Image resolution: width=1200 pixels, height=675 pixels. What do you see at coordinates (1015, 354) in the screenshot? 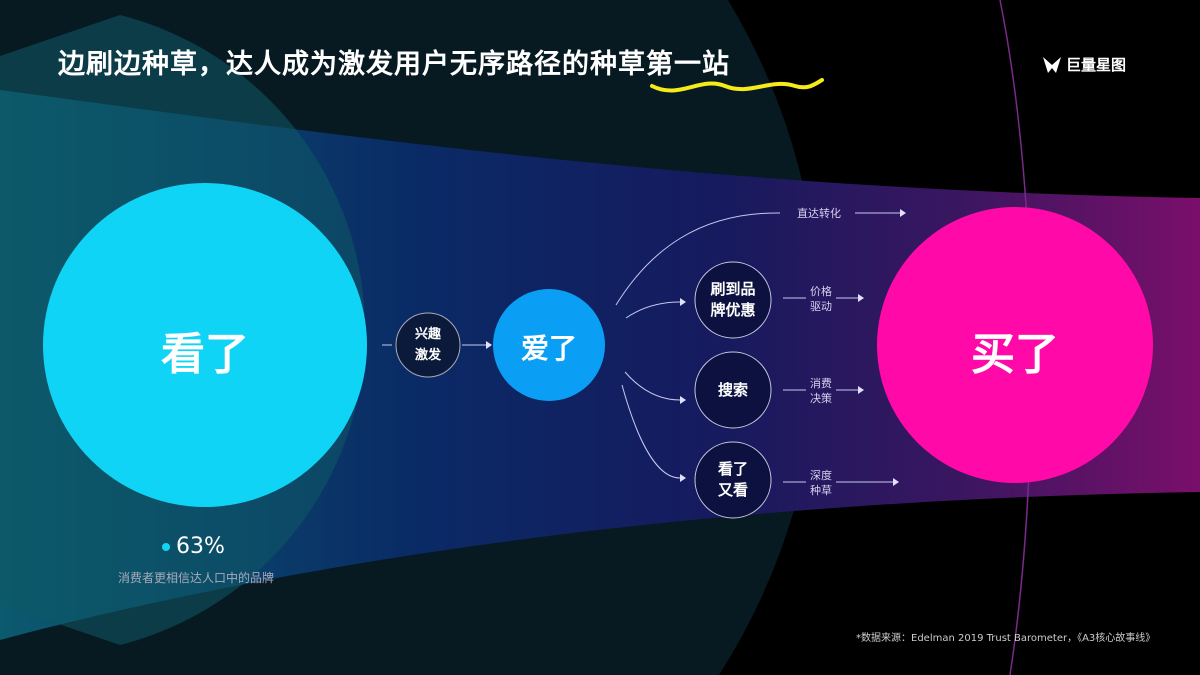
I see `bought-label: 买了` at bounding box center [1015, 354].